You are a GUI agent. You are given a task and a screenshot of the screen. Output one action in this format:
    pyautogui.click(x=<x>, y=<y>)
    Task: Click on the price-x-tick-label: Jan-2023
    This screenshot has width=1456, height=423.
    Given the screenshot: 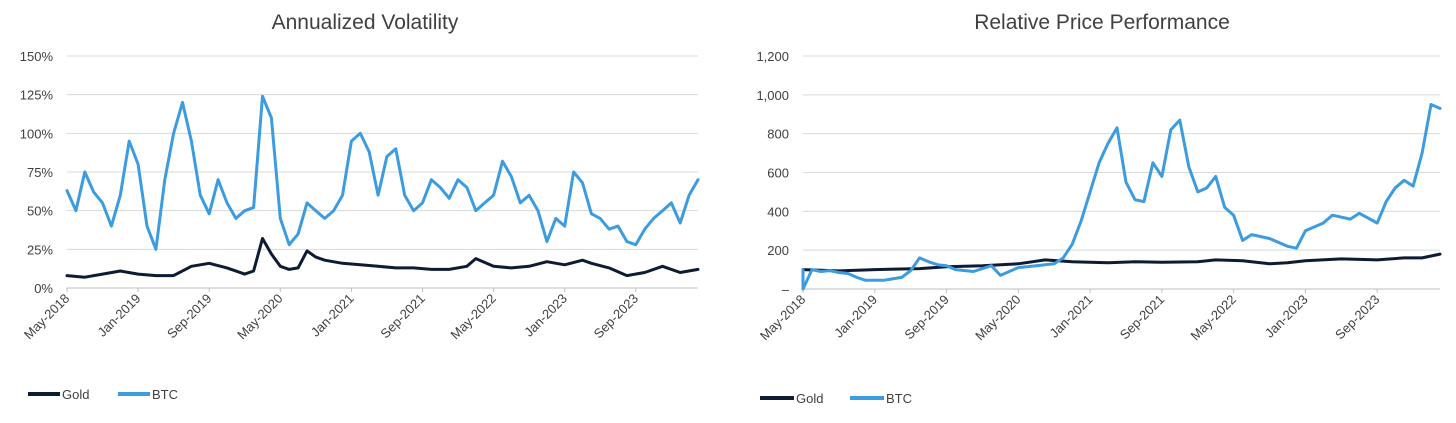 What is the action you would take?
    pyautogui.click(x=1286, y=316)
    